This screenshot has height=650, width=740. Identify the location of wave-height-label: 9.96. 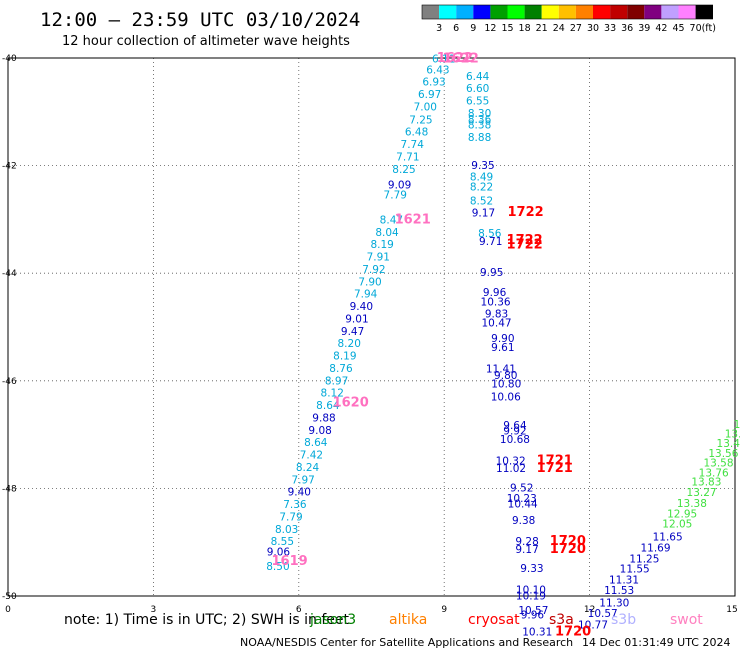
(533, 615).